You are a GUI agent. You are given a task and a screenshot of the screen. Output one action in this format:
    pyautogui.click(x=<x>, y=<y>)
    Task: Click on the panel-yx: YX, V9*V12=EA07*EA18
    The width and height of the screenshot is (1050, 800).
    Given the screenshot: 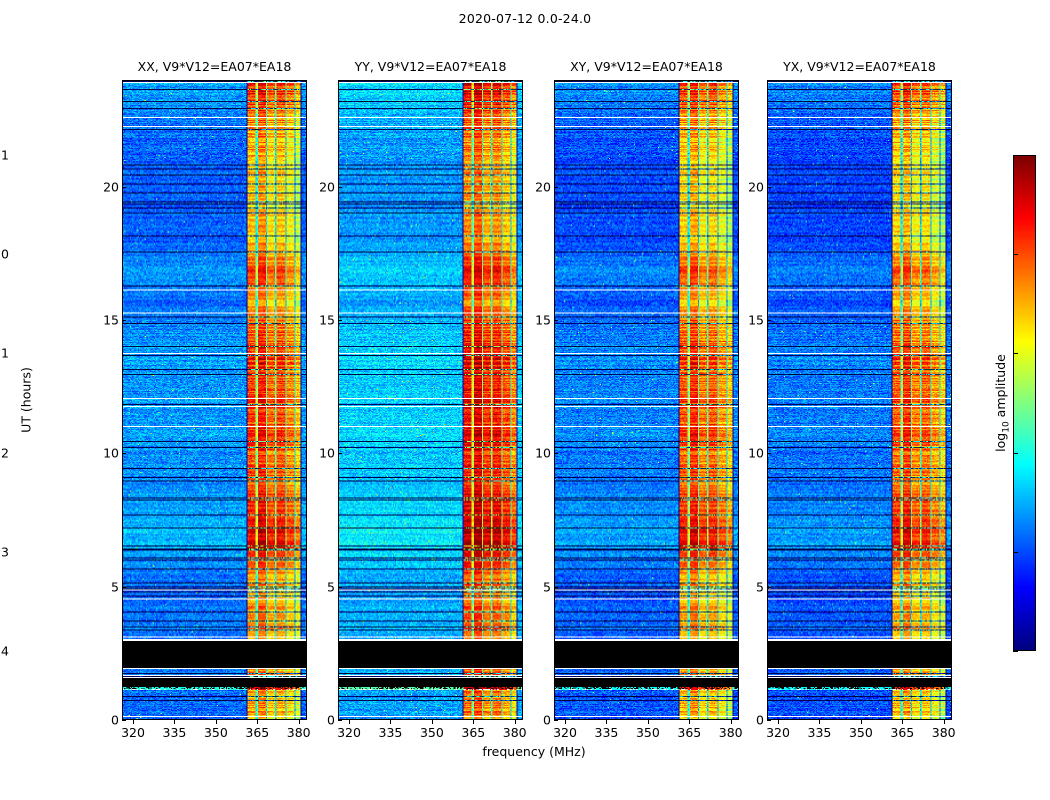 What is the action you would take?
    pyautogui.click(x=859, y=389)
    